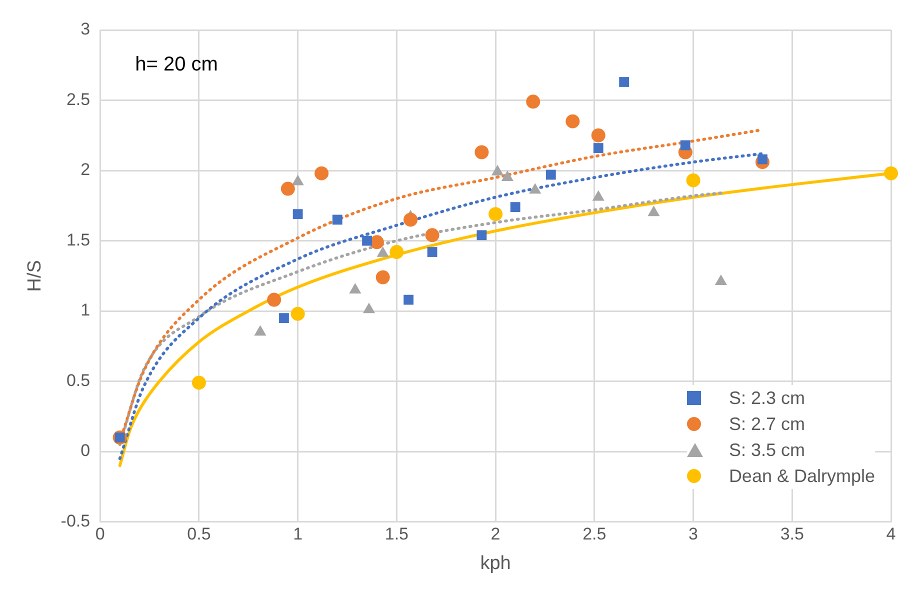 The width and height of the screenshot is (905, 589). Describe the element at coordinates (100, 534) in the screenshot. I see `x-tick-label: 0` at that location.